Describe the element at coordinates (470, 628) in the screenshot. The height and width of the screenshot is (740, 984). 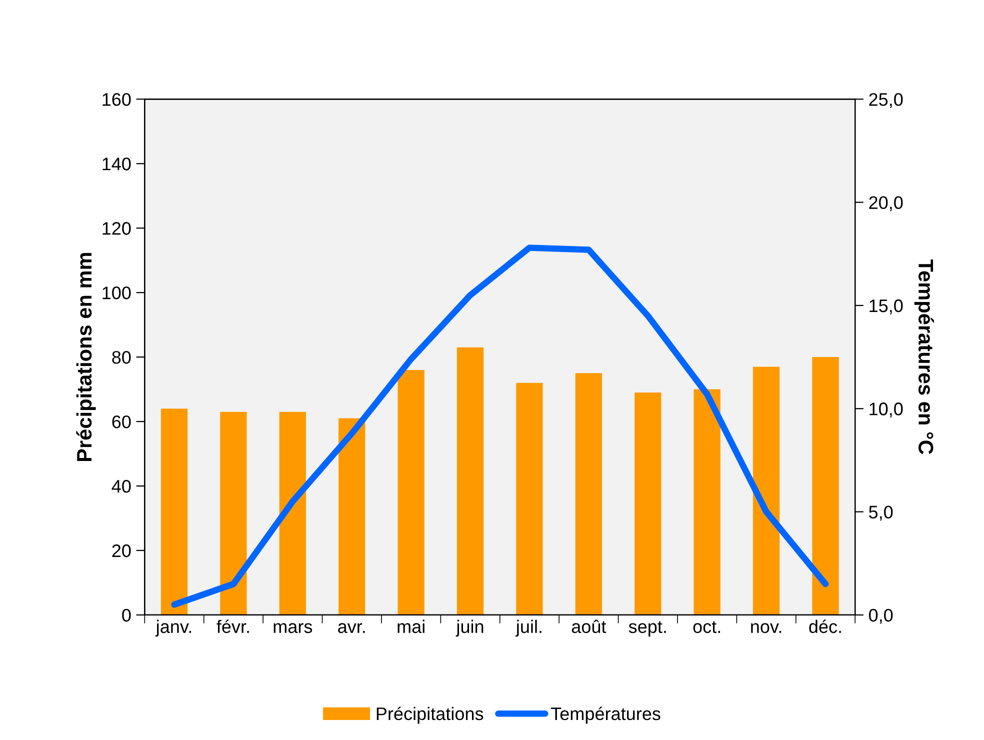
I see `x-tick-label: juin` at that location.